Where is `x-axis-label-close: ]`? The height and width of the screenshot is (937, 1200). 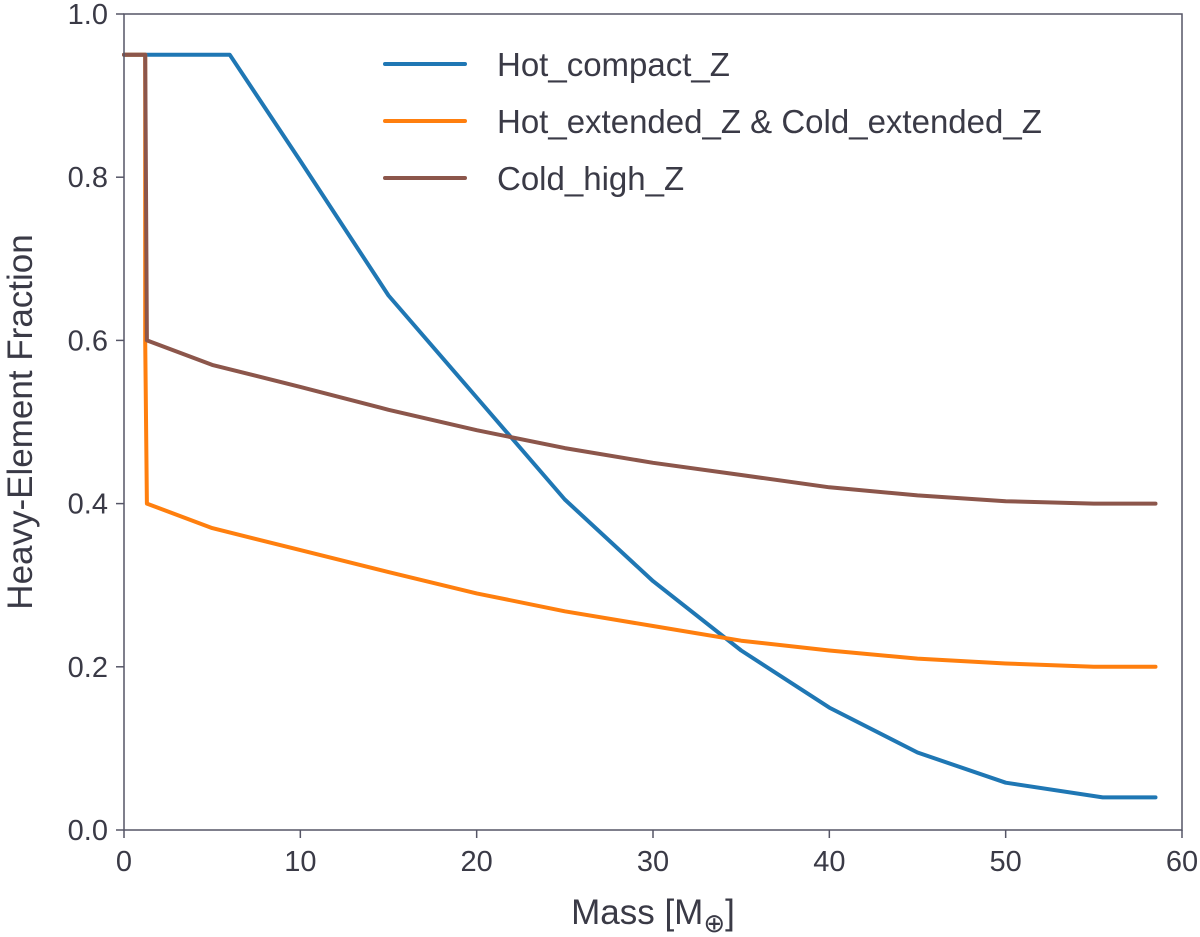
x-axis-label-close: ] is located at coordinates (730, 912).